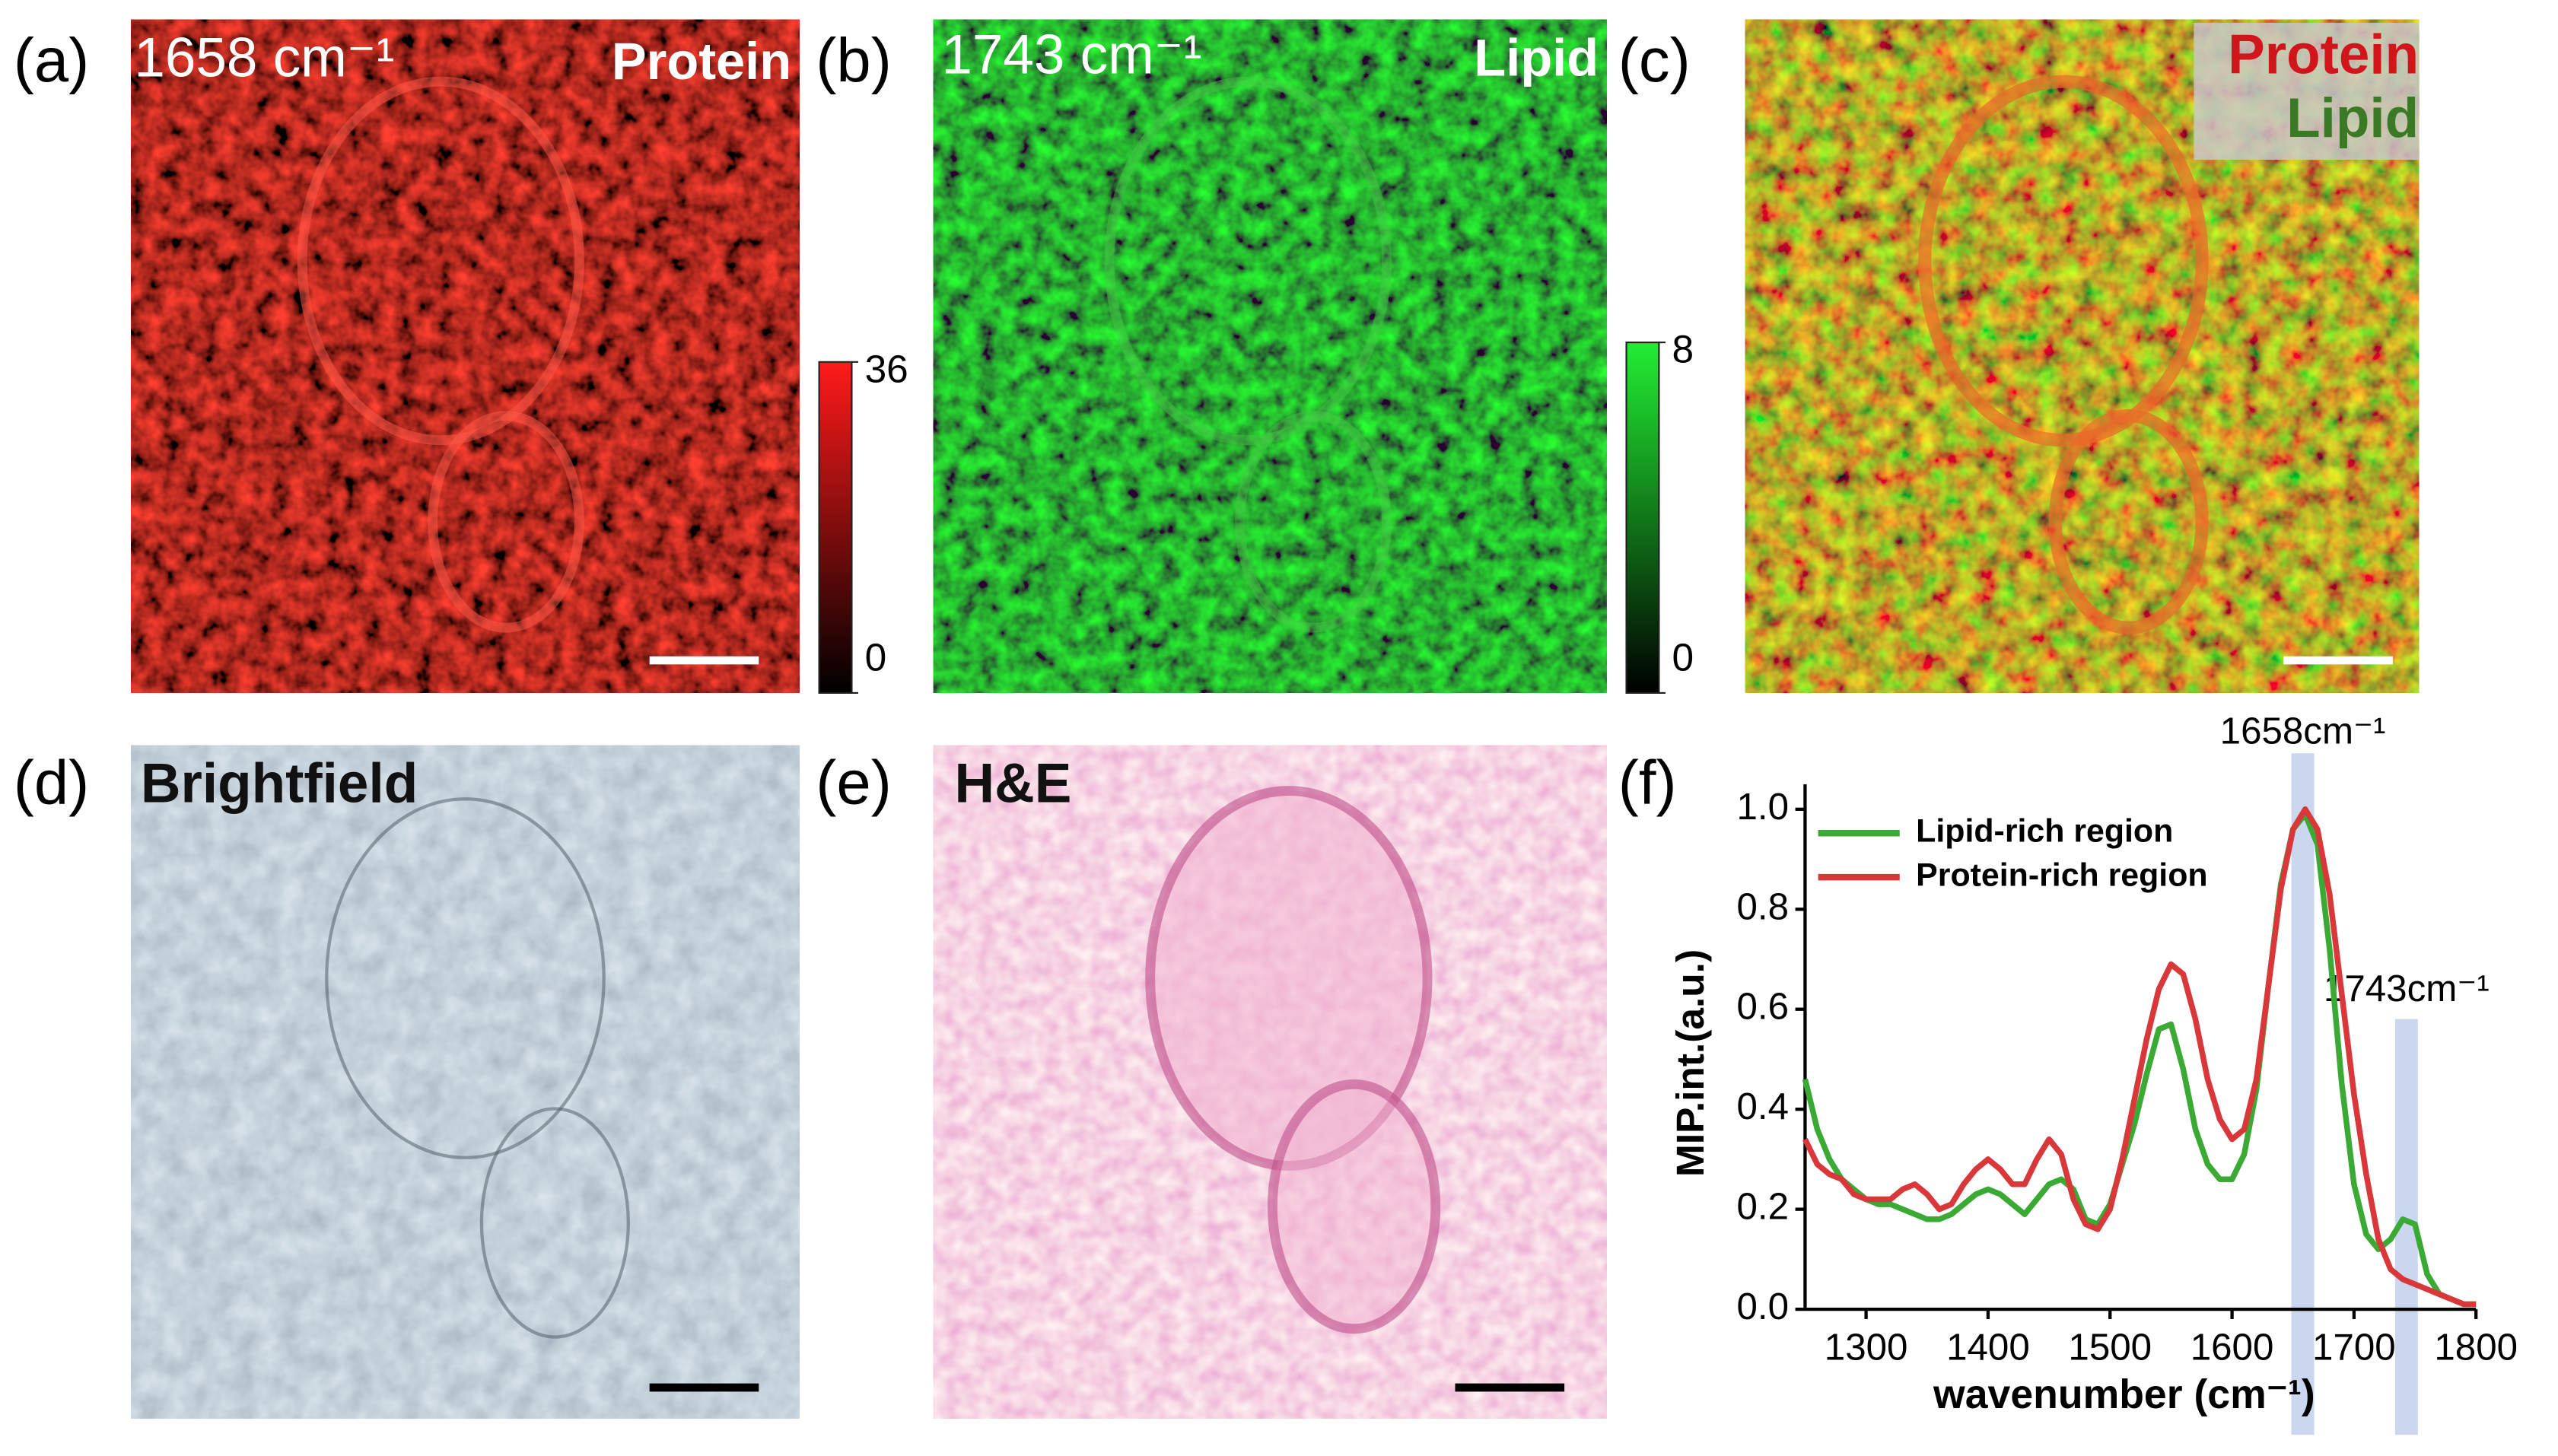  What do you see at coordinates (2061, 875) in the screenshot?
I see `legend-label: Protein-rich region` at bounding box center [2061, 875].